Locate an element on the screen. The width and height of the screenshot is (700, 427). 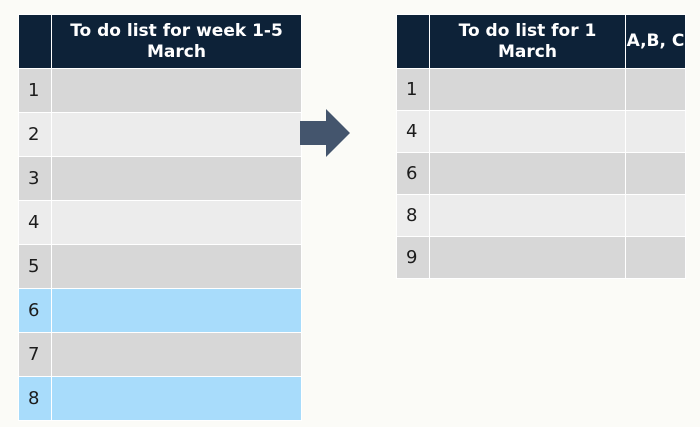
daily-todo-header: To do list for 1 March is located at coordinates (527, 41).